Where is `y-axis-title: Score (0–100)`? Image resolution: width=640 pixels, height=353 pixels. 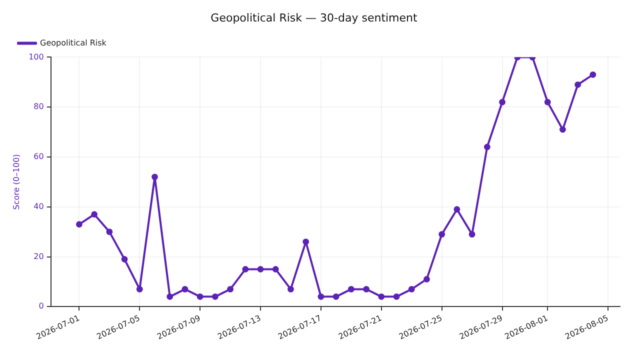
y-axis-title: Score (0–100) is located at coordinates (16, 182).